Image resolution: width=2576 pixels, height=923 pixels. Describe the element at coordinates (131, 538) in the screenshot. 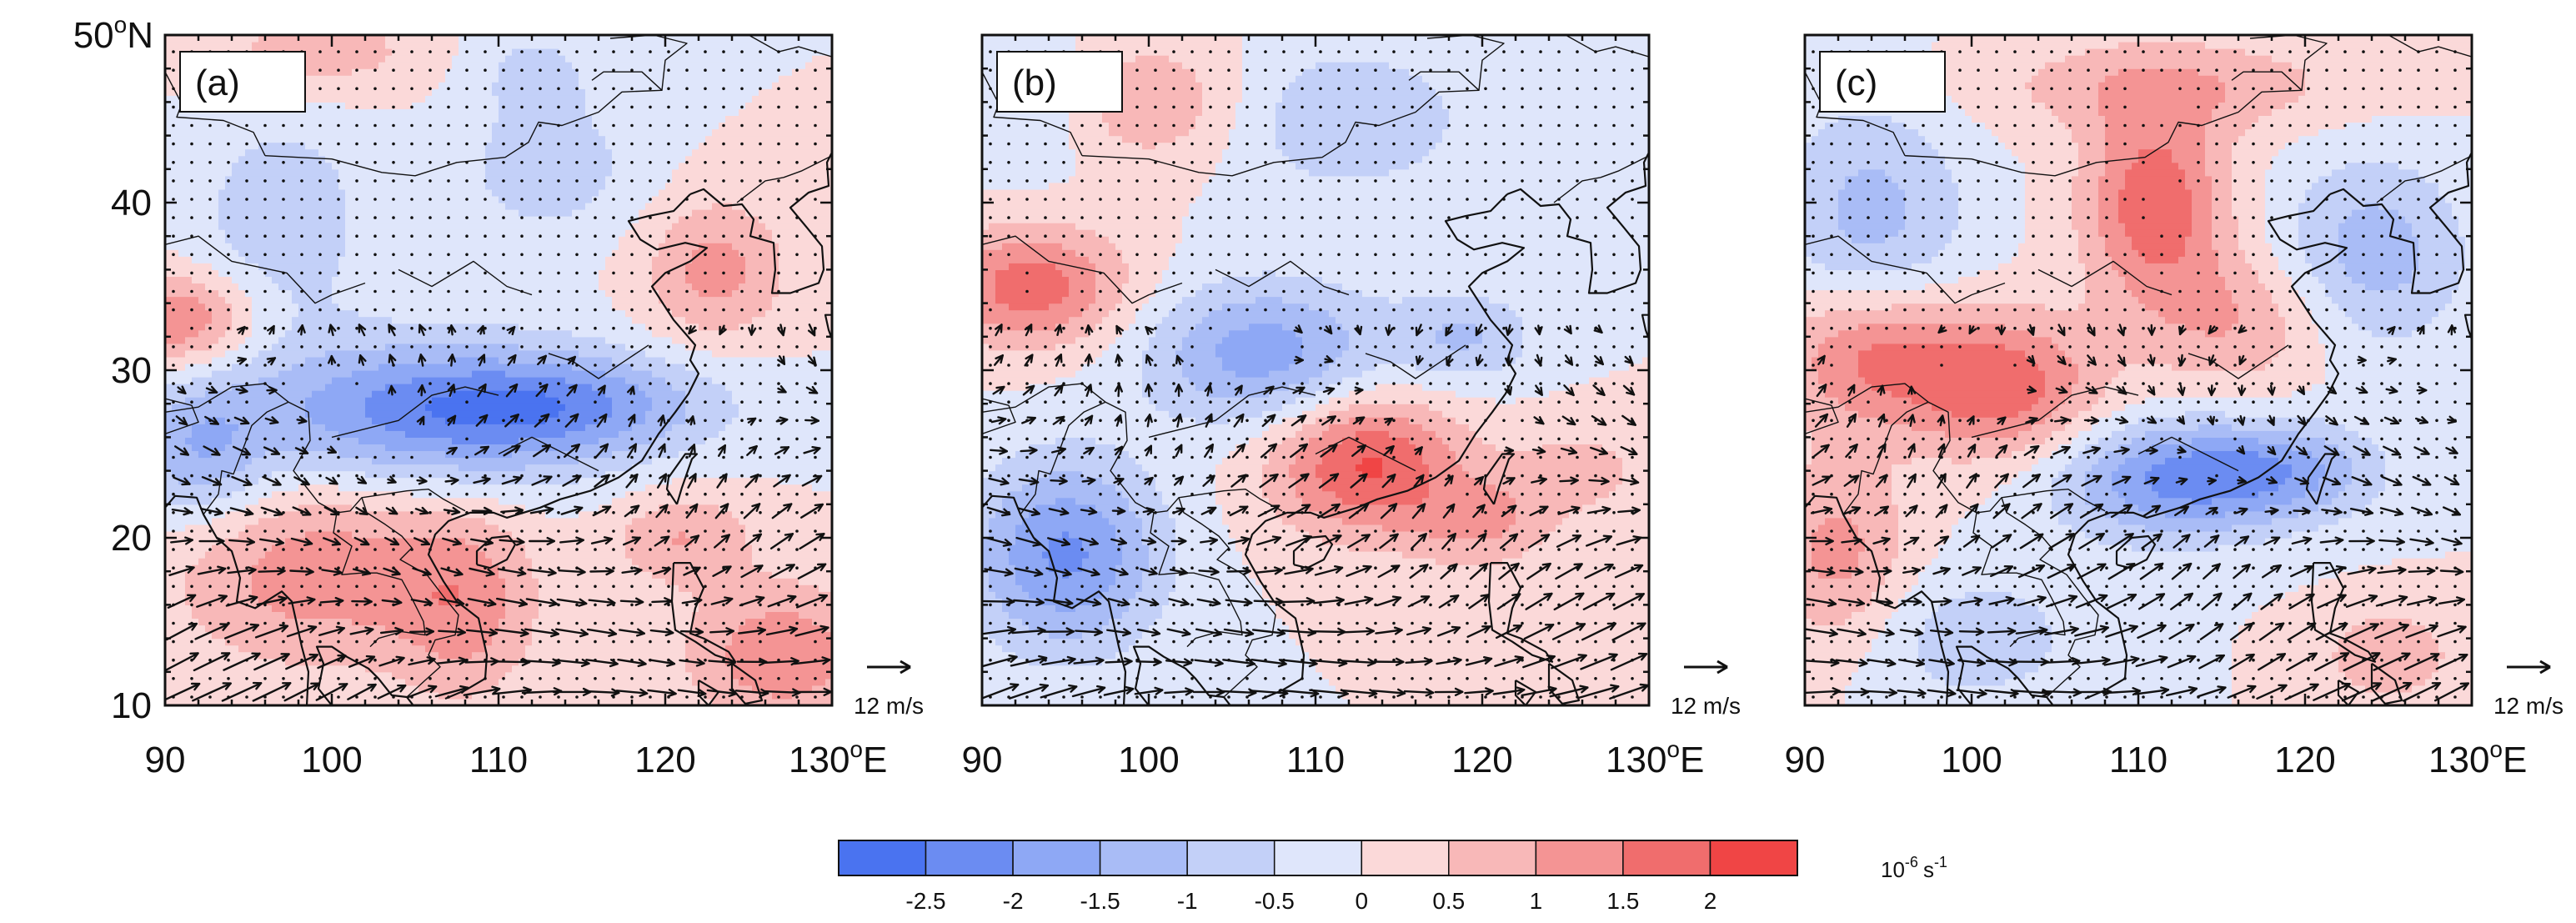

I see `y-tick-label: 20` at that location.